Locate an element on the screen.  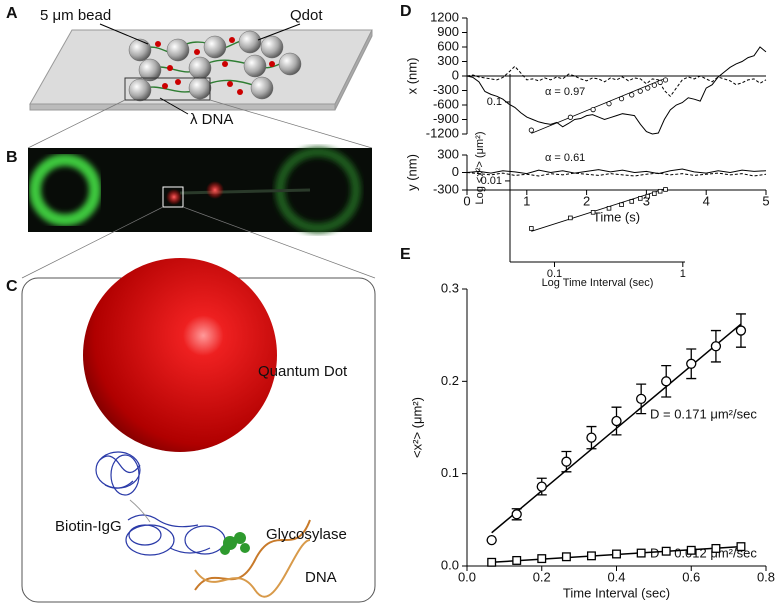
y-tick-label: -1200 is located at coordinates (442, 132).